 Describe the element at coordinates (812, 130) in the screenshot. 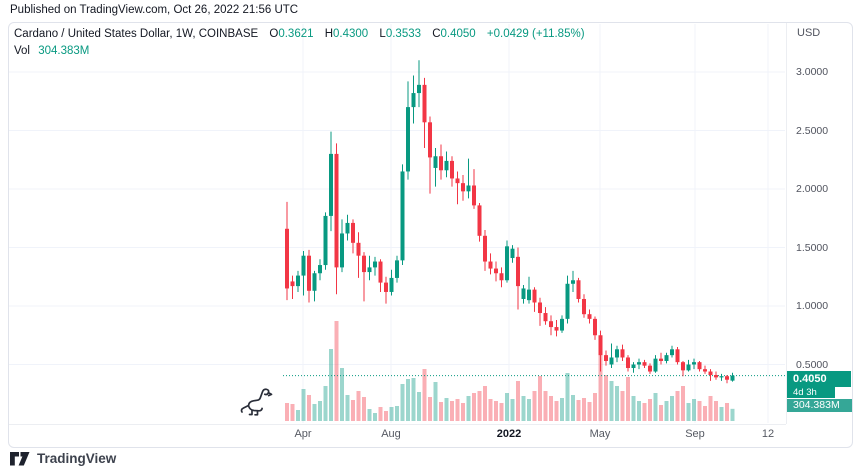

I see `price-tick-label: 2.5000` at that location.